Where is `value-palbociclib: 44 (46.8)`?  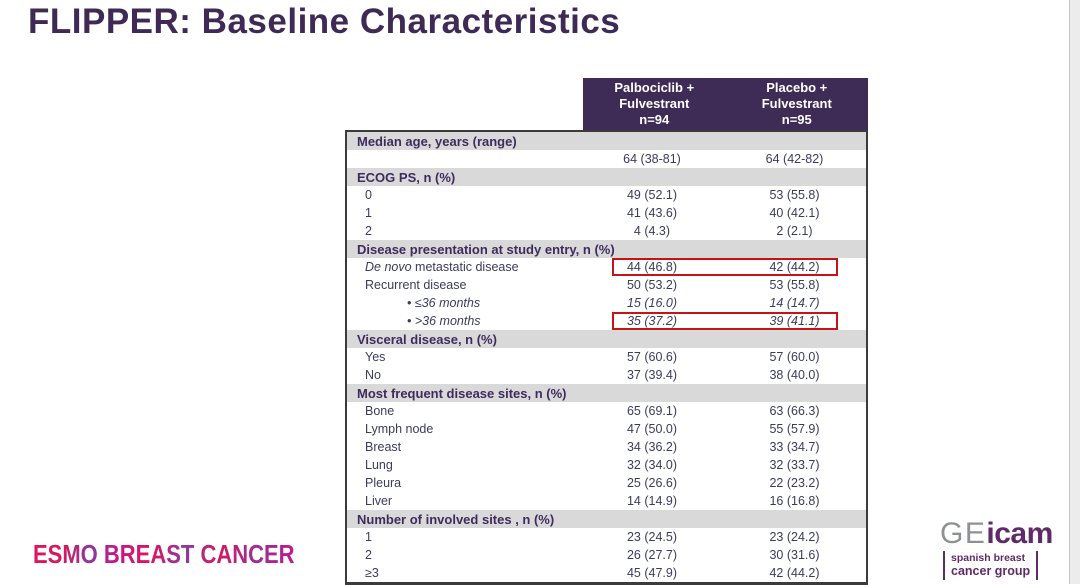
value-palbociclib: 44 (46.8) is located at coordinates (652, 267).